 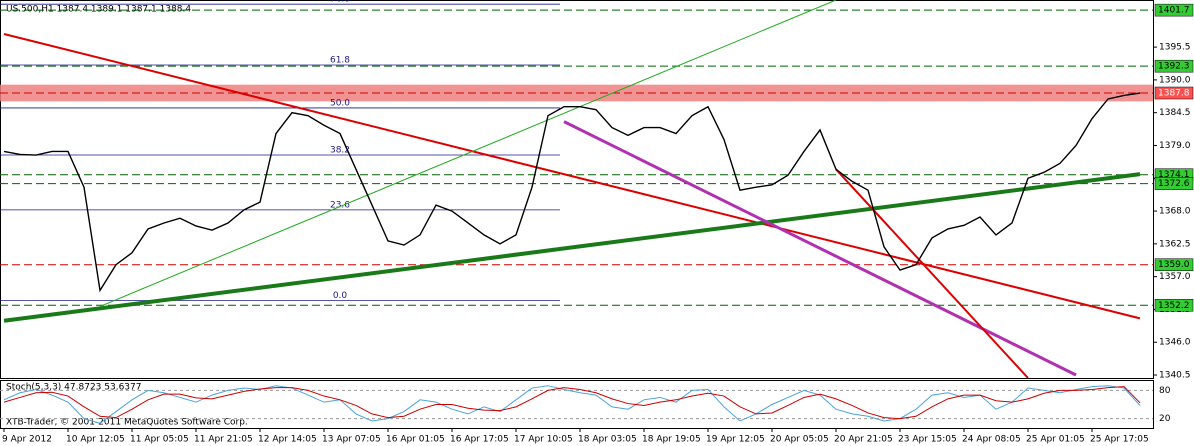 I want to click on y-tick-label: 1379.0, so click(x=1175, y=146).